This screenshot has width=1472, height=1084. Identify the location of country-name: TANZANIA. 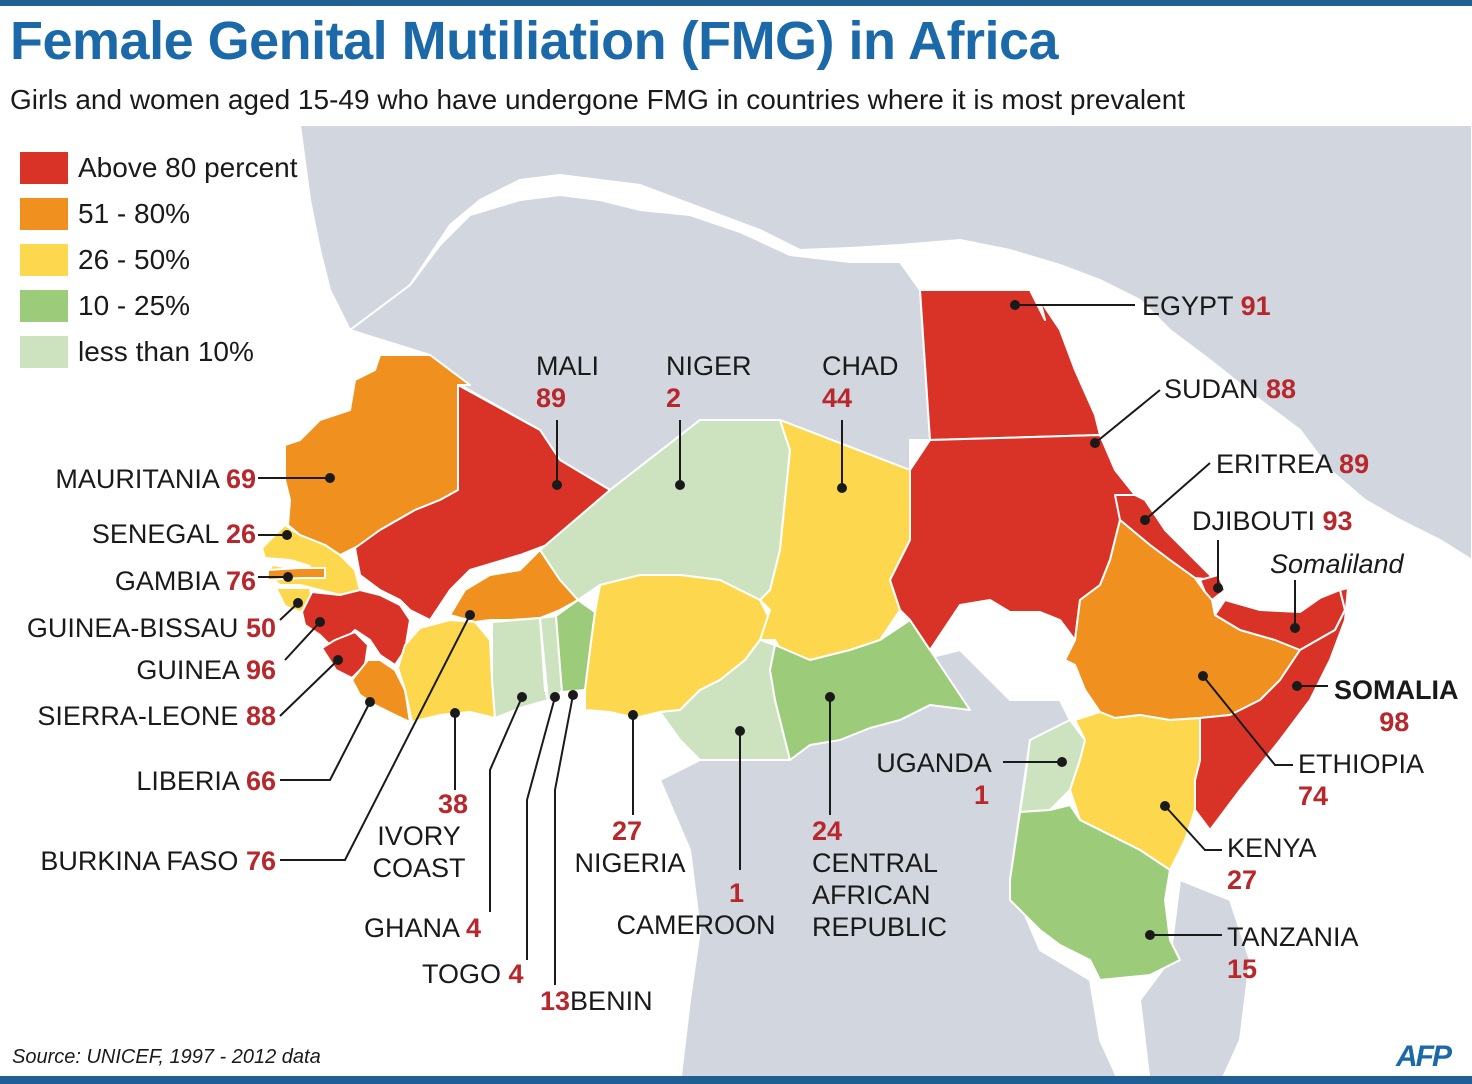
(1293, 937).